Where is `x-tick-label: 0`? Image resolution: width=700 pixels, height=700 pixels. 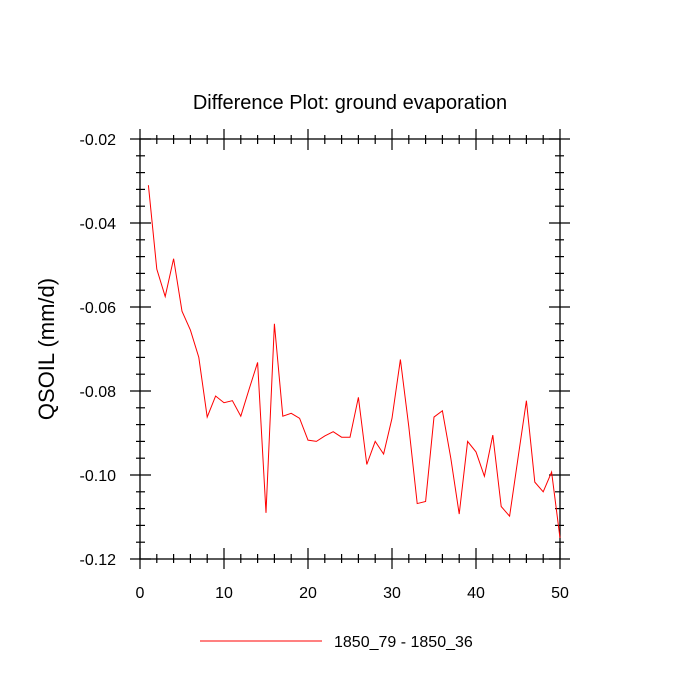
x-tick-label: 0 is located at coordinates (140, 593).